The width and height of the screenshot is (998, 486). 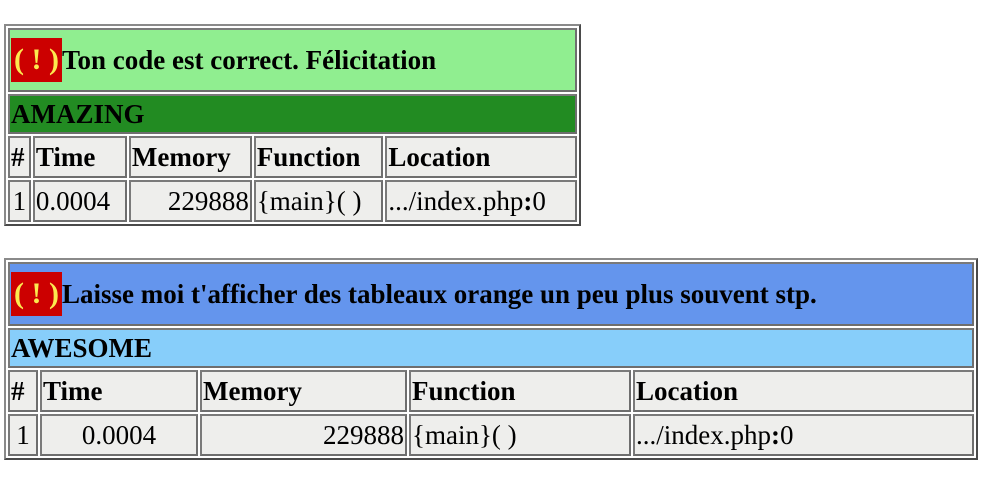 I want to click on level-label: AWESOME, so click(x=491, y=348).